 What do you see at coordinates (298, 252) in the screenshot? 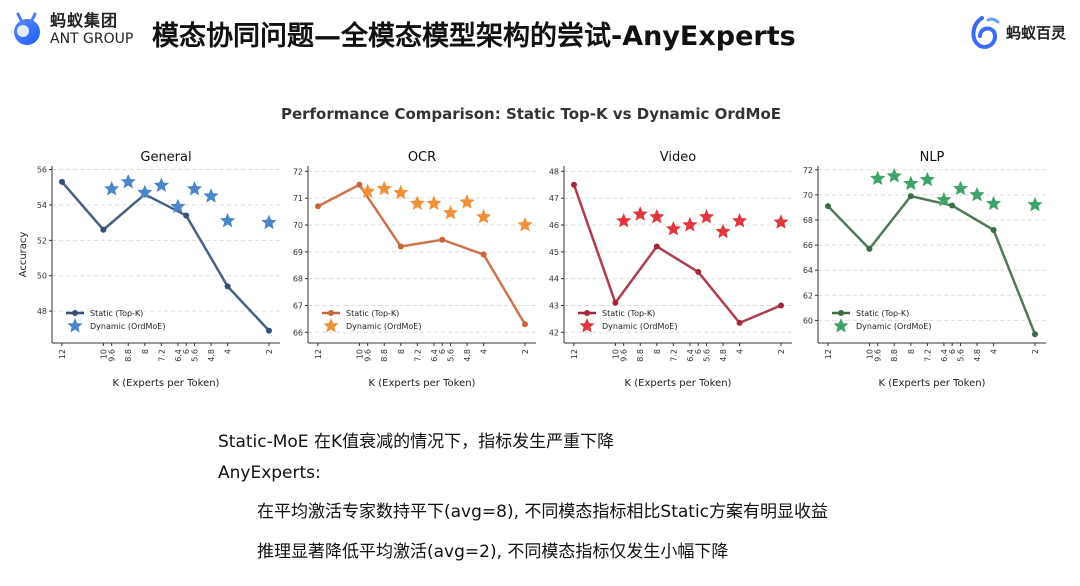
I see `y-tick-label: 69` at bounding box center [298, 252].